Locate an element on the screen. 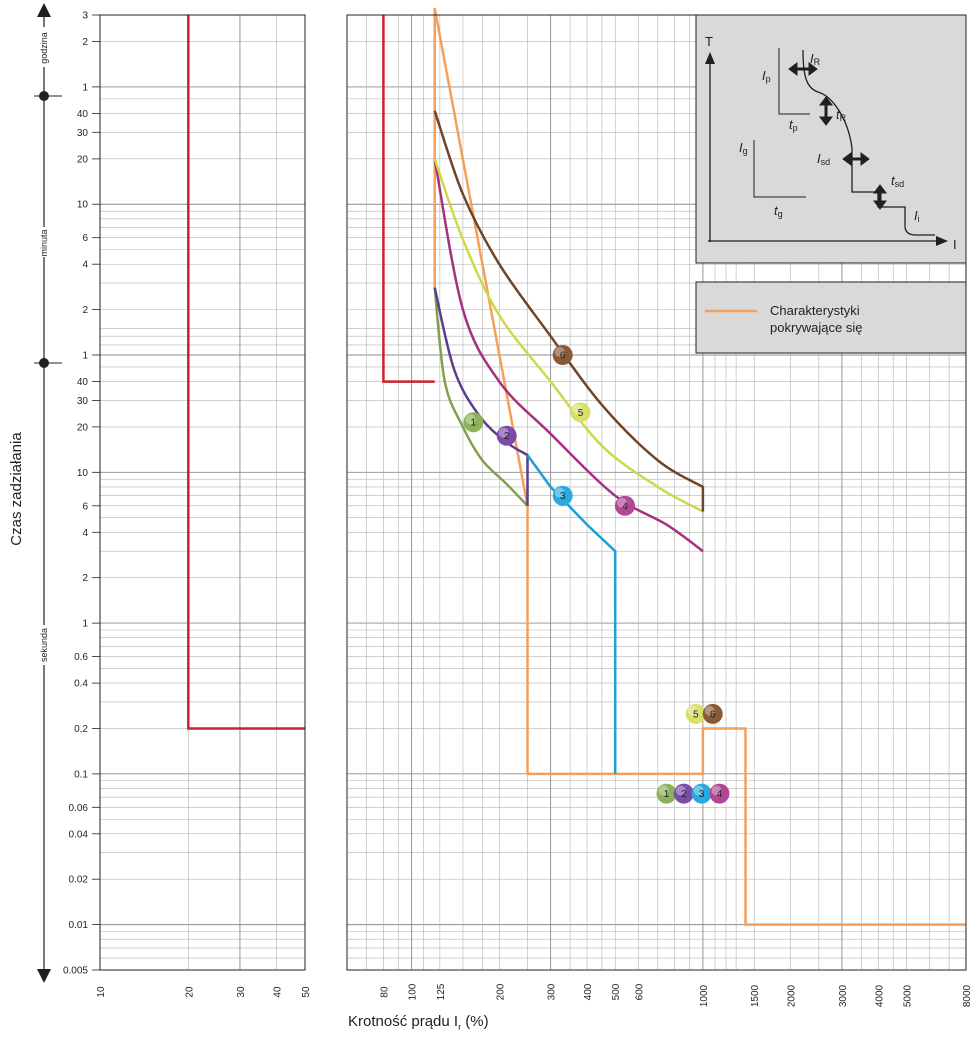 The width and height of the screenshot is (972, 1043). x-tick-label: 2000 is located at coordinates (792, 995).